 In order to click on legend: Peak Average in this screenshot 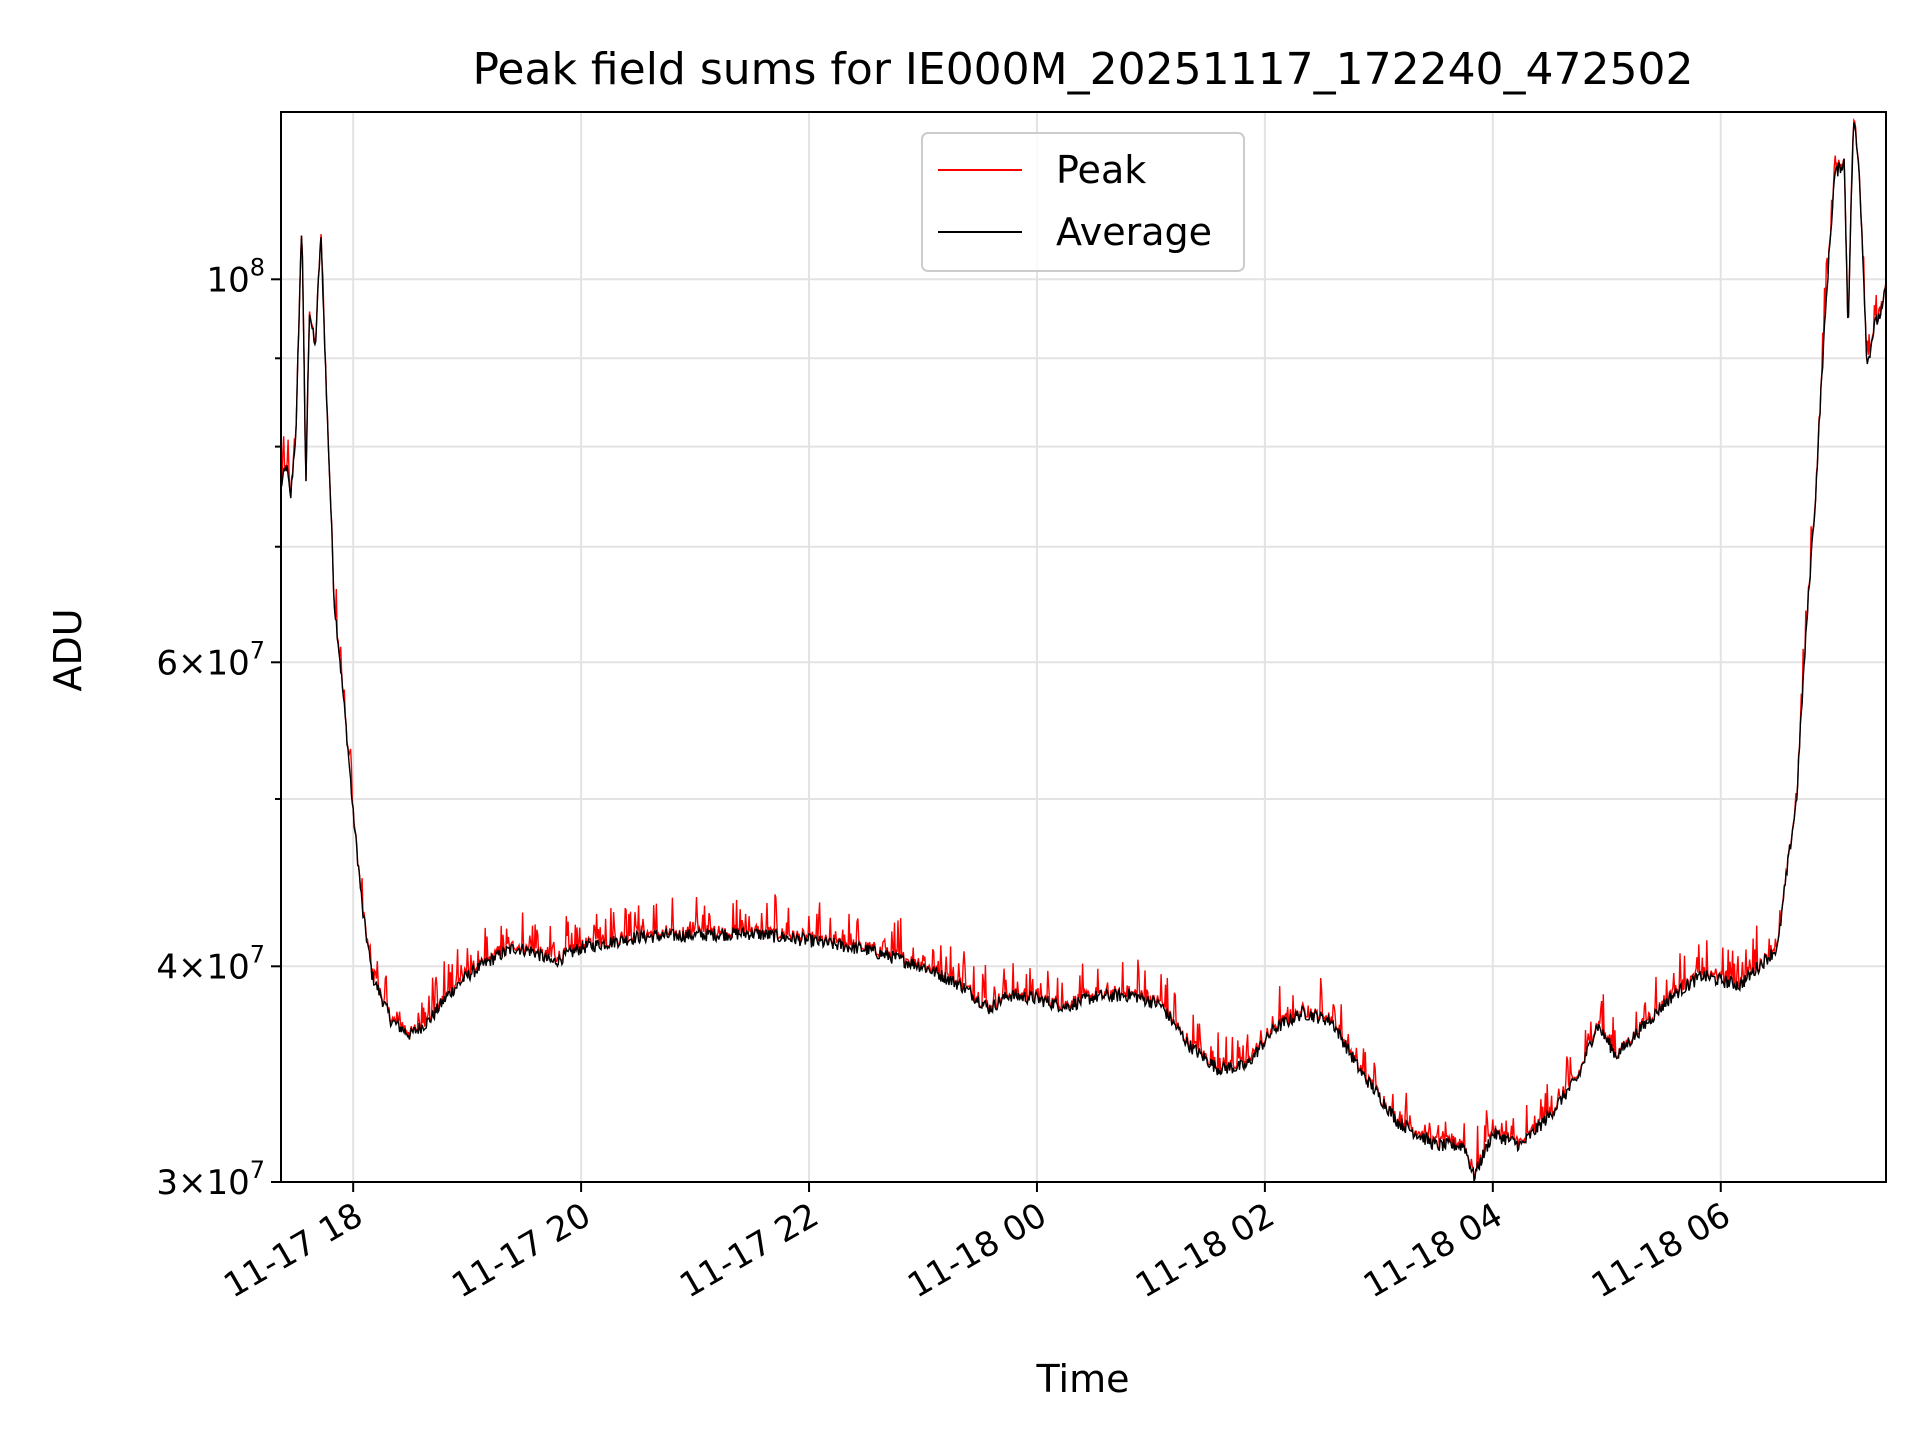, I will do `click(1083, 202)`.